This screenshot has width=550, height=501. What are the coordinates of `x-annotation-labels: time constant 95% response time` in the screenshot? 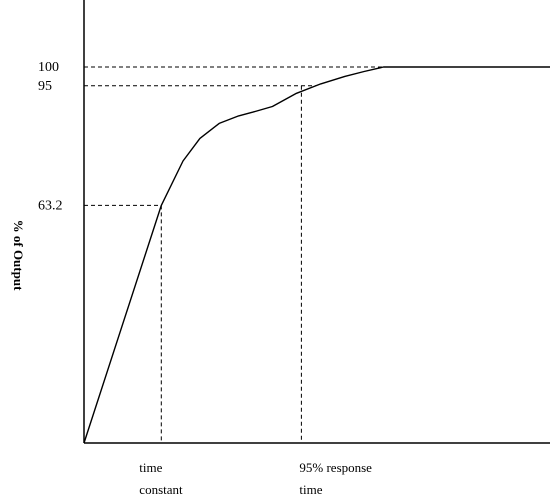 It's located at (255, 478).